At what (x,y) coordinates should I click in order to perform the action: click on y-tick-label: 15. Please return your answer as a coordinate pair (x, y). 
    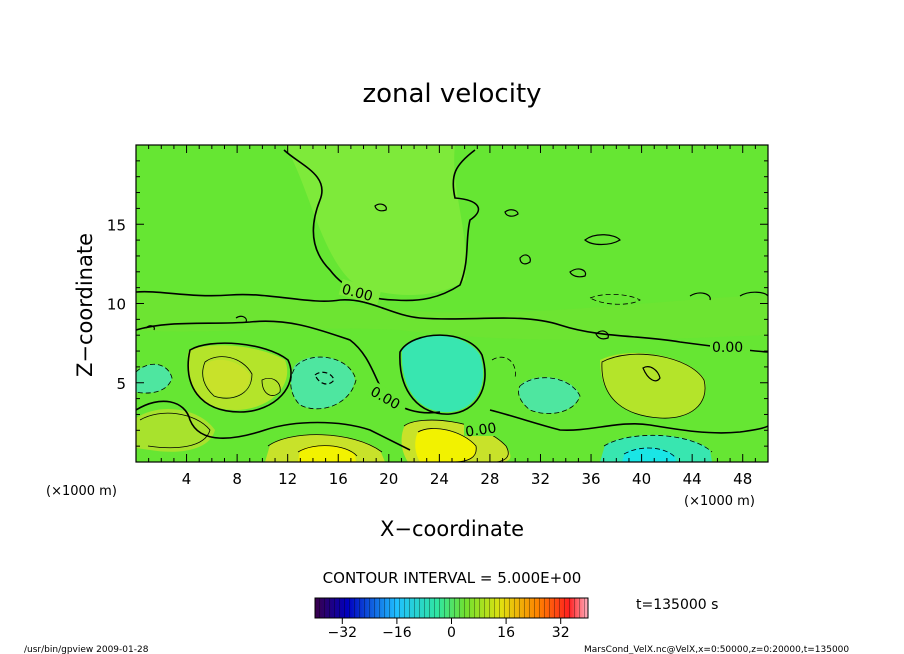
    Looking at the image, I should click on (116, 225).